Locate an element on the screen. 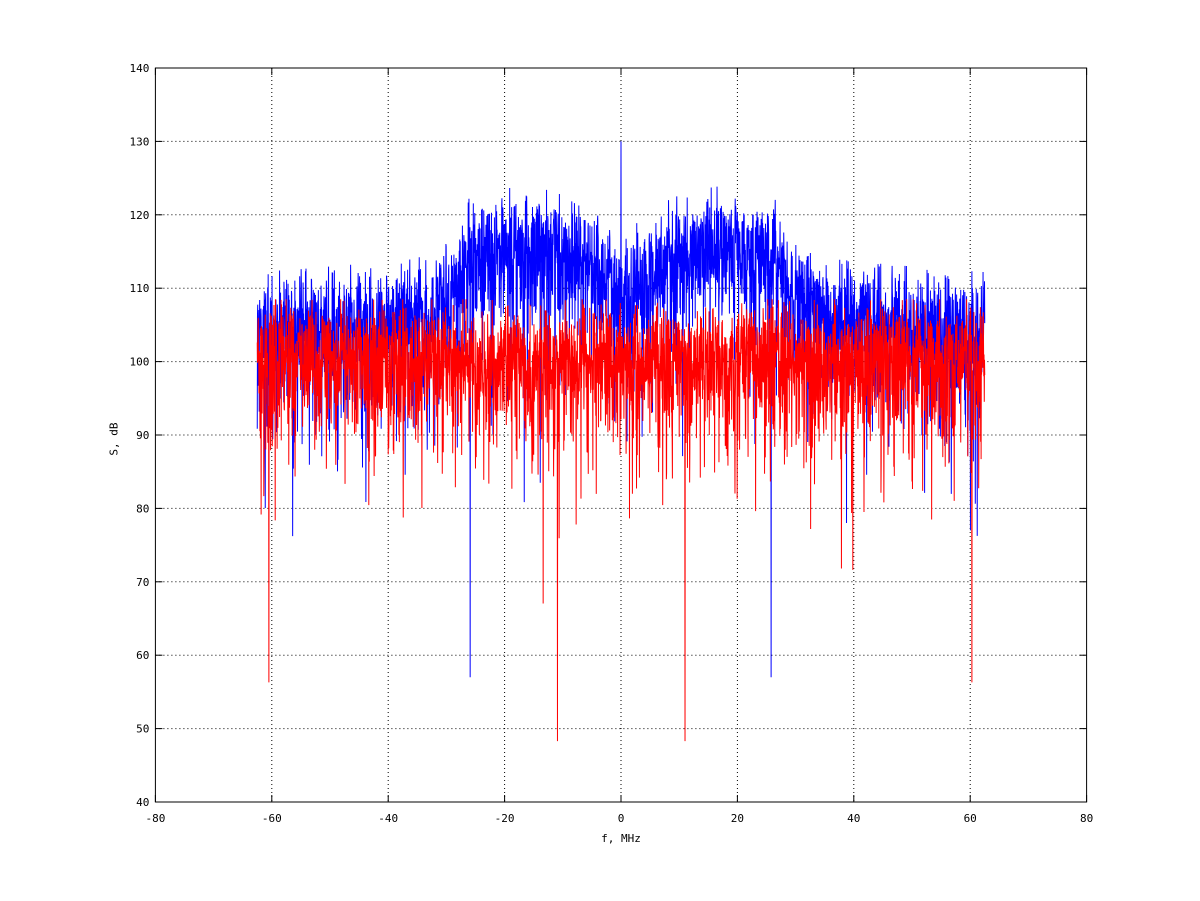 This screenshot has width=1200, height=901. x-axis-label: f, MHz is located at coordinates (621, 838).